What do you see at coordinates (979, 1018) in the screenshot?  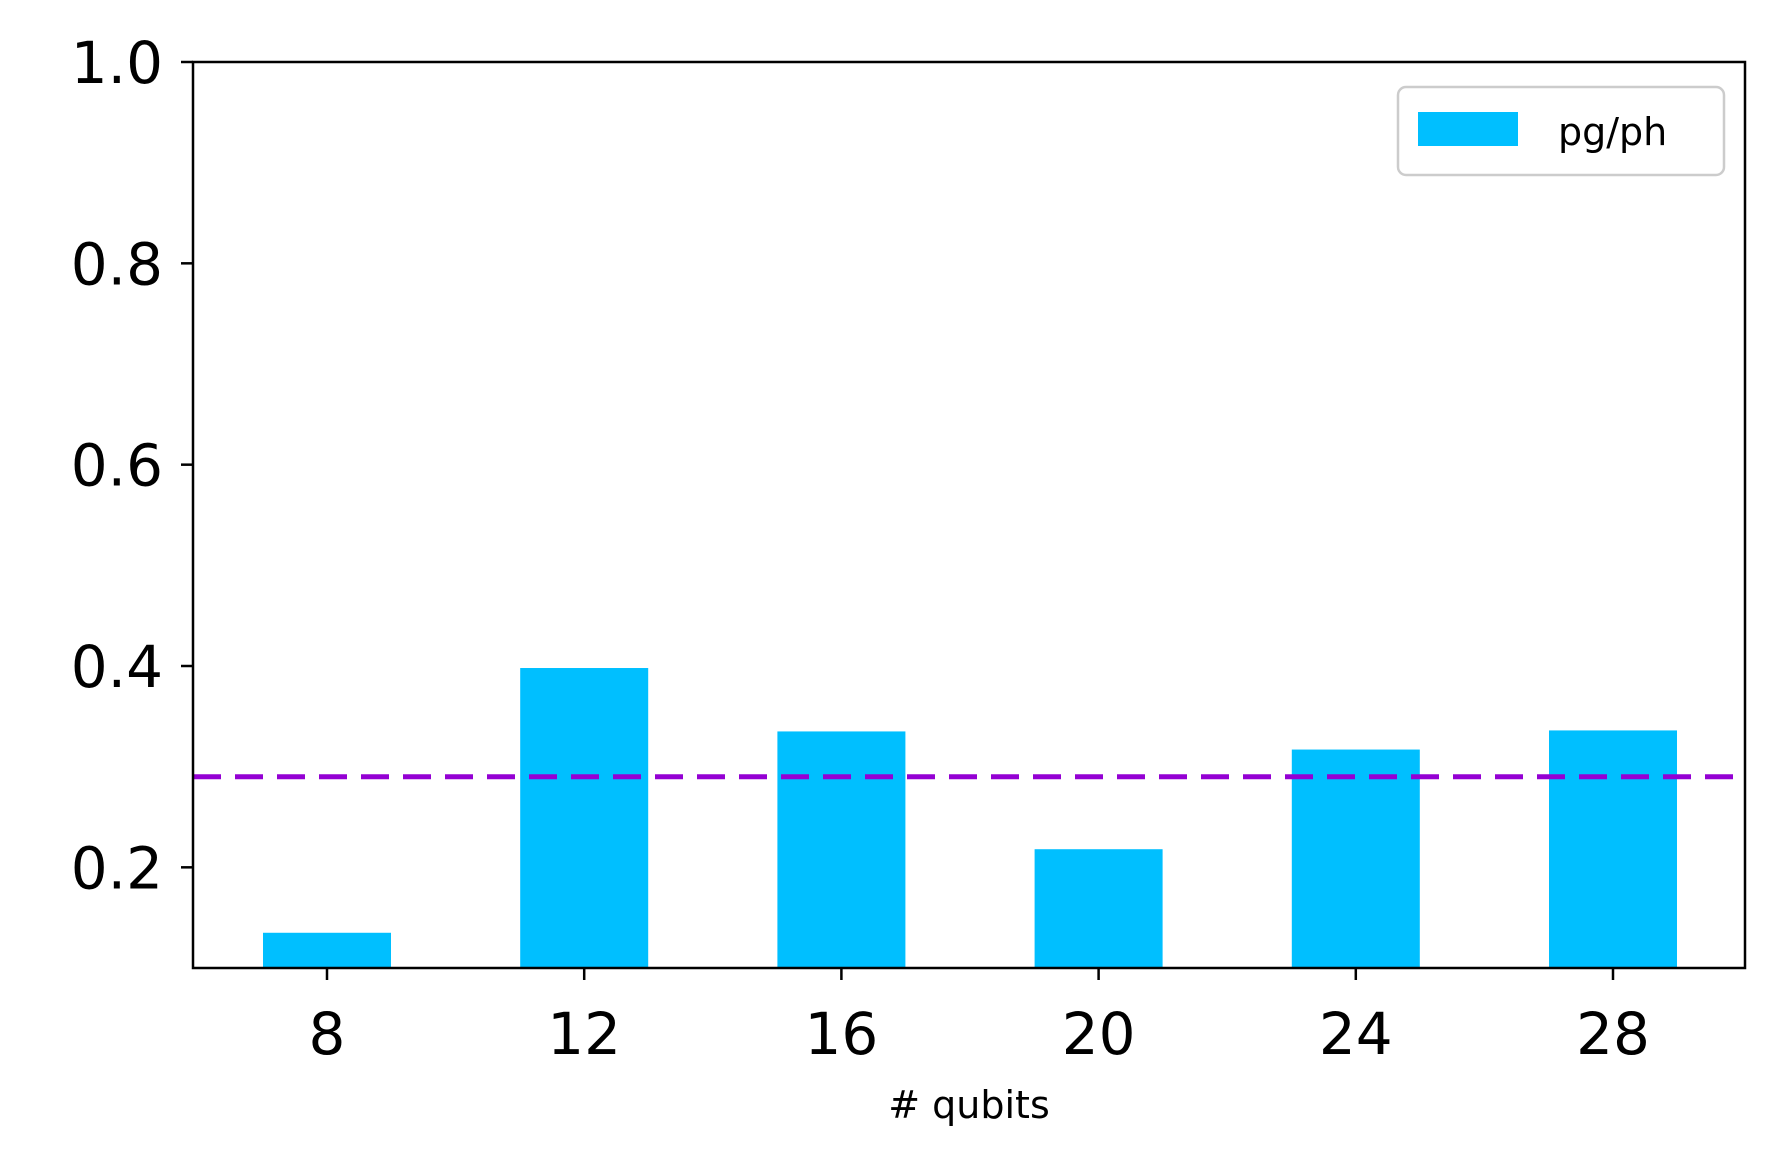 I see `x-axis-ticks: 8 12 16 20 24 28` at bounding box center [979, 1018].